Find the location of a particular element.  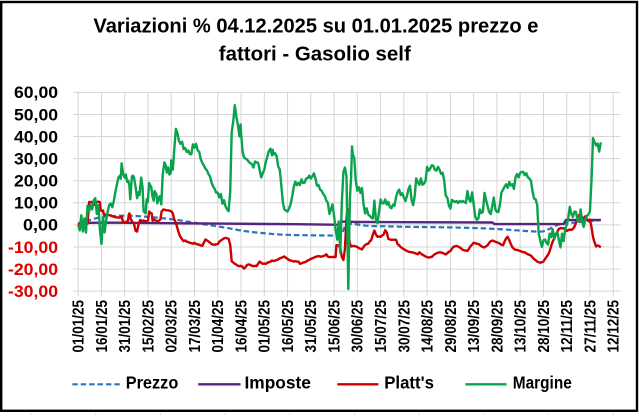

svg-text: 12/12/25 is located at coordinates (614, 326).